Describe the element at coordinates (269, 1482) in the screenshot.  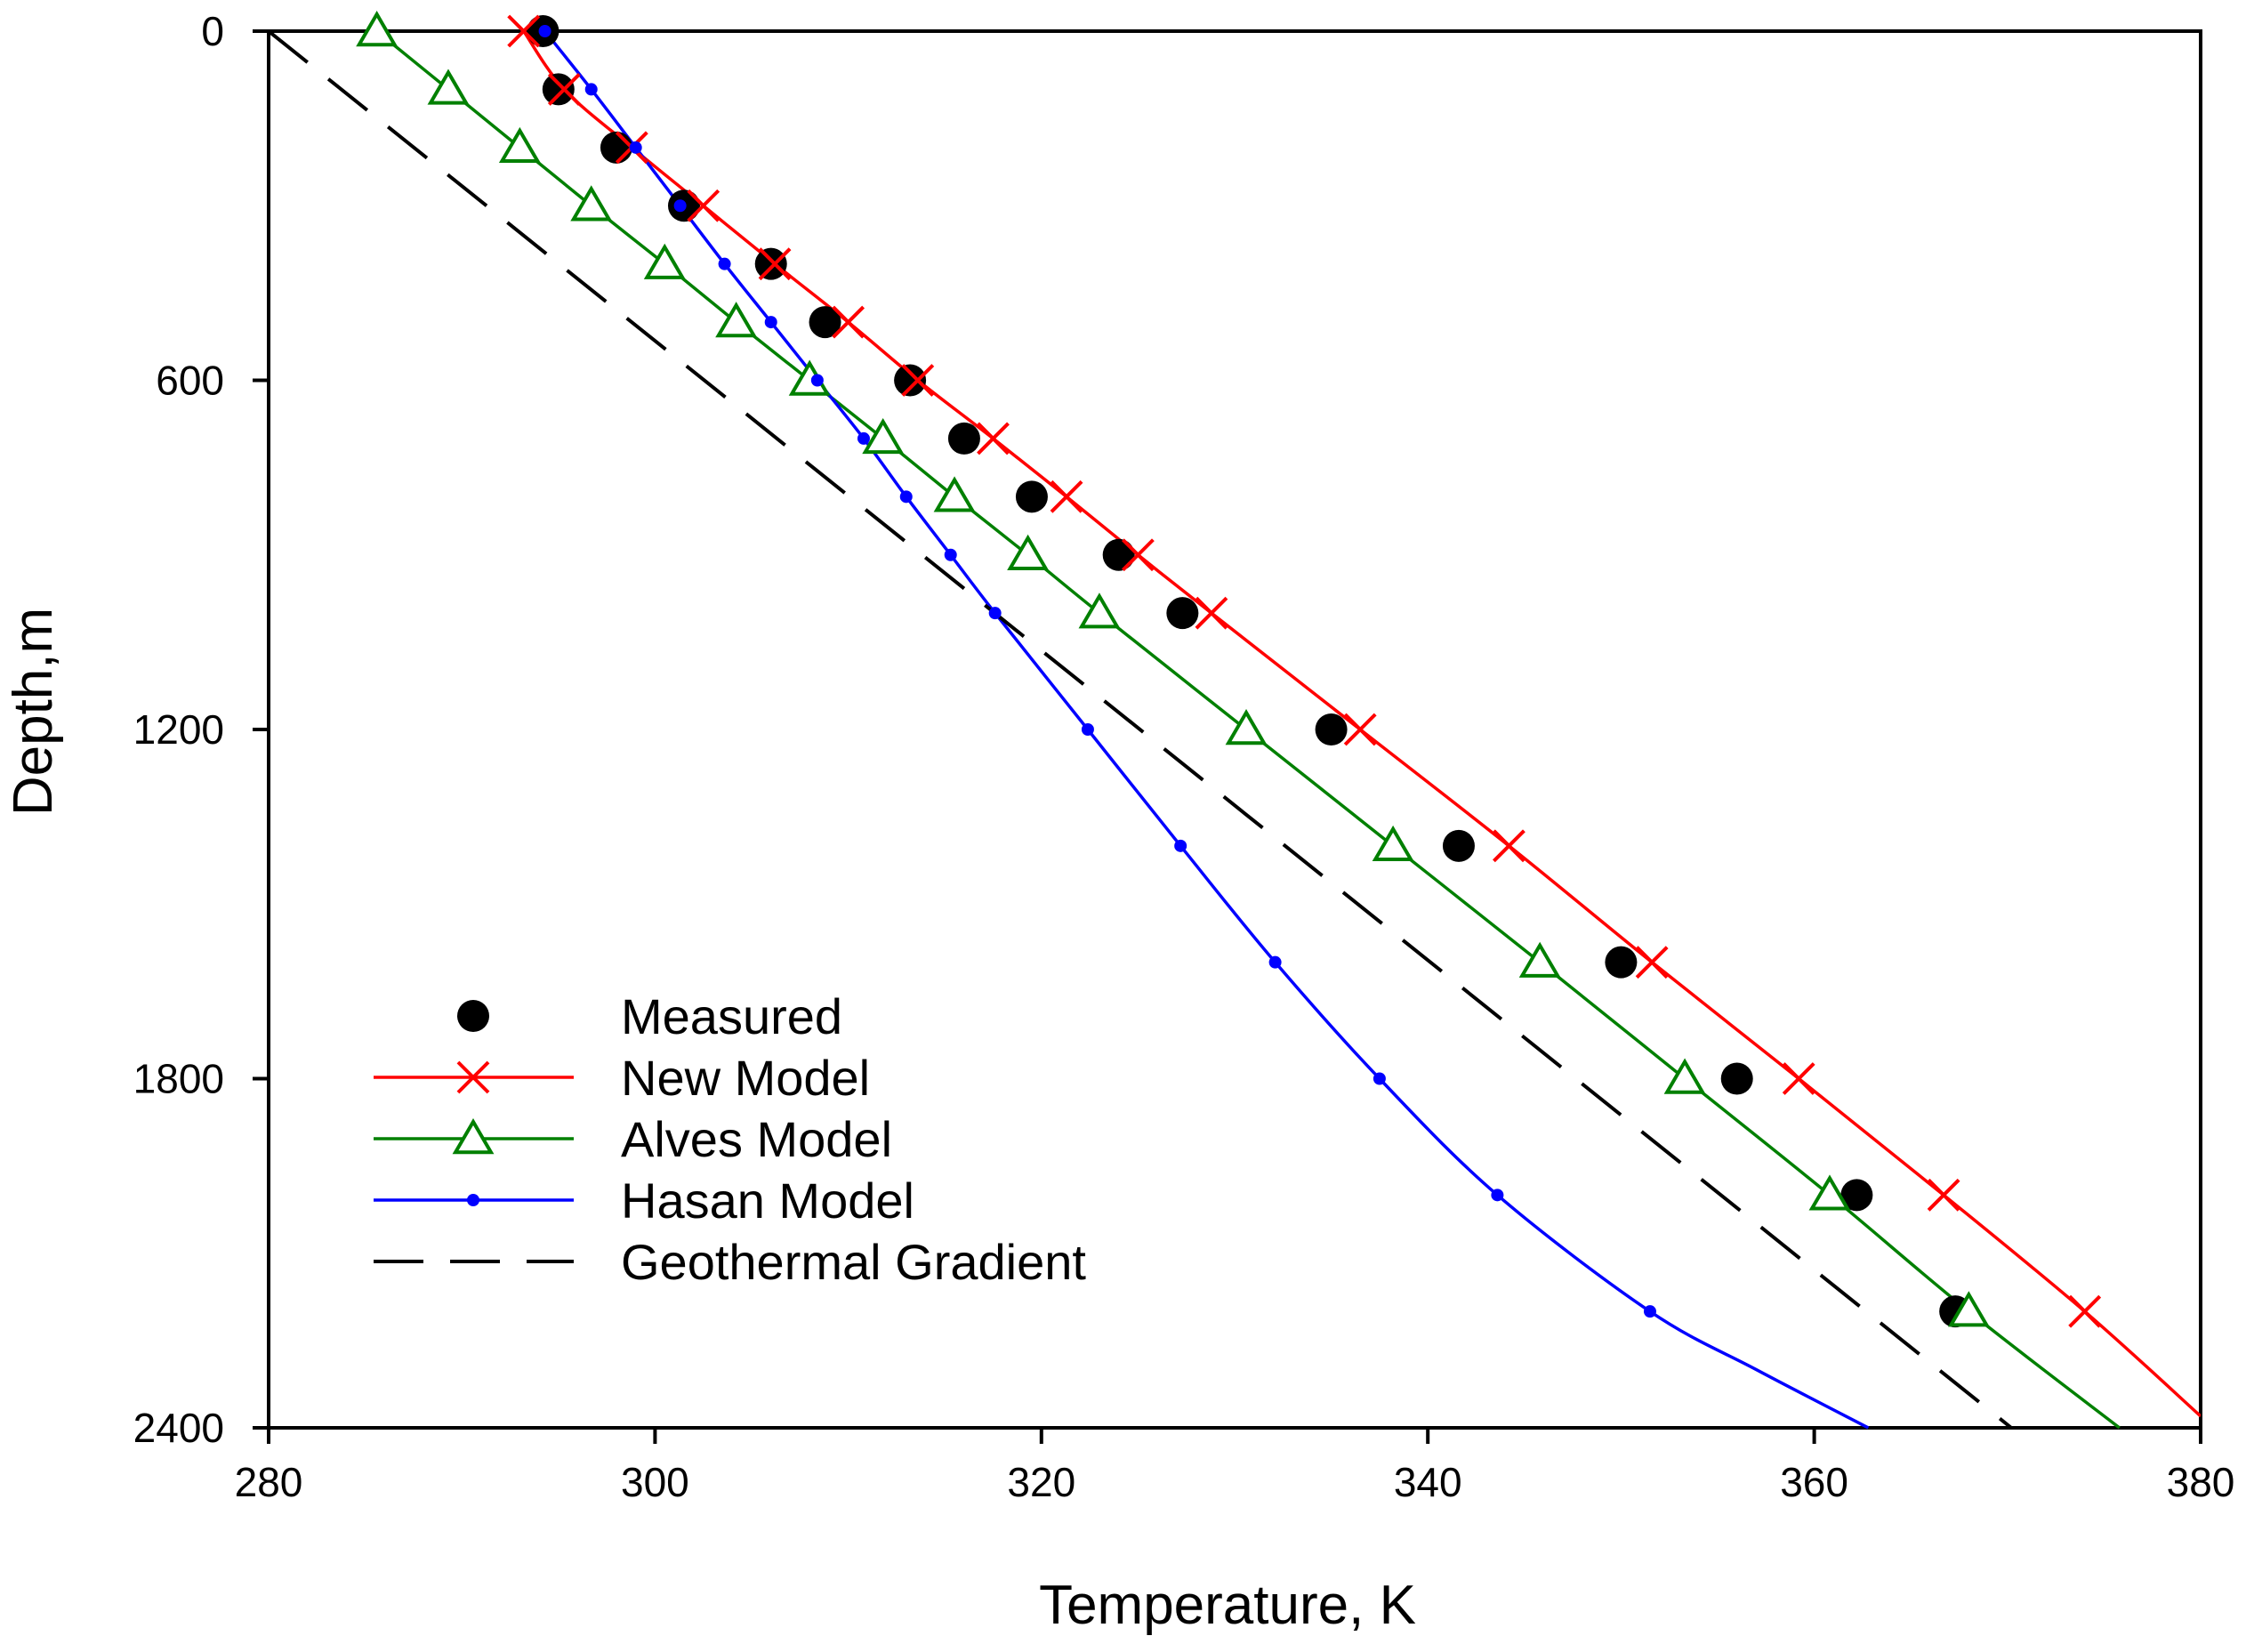
I see `x-tick-label-280: 280` at that location.